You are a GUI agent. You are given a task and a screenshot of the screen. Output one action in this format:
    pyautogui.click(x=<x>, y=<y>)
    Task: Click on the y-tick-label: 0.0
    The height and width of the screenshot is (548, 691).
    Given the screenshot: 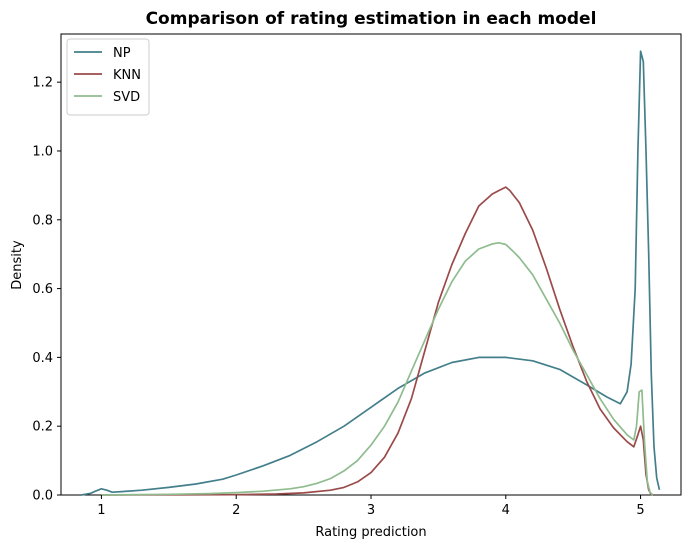 What is the action you would take?
    pyautogui.click(x=42, y=496)
    